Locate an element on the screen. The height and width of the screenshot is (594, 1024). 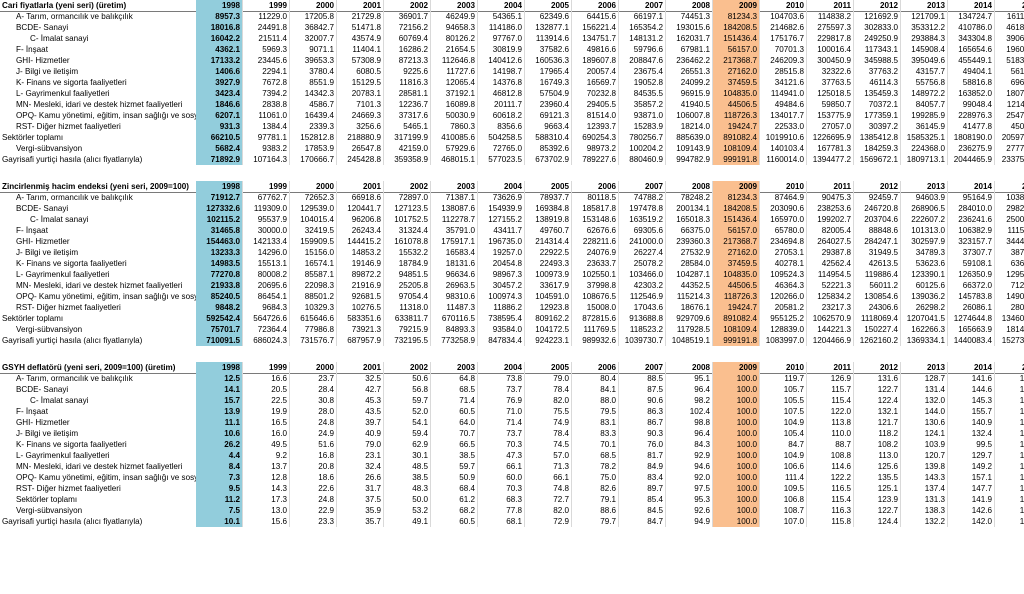
data-cell: 73626.9 is located at coordinates (501, 197).